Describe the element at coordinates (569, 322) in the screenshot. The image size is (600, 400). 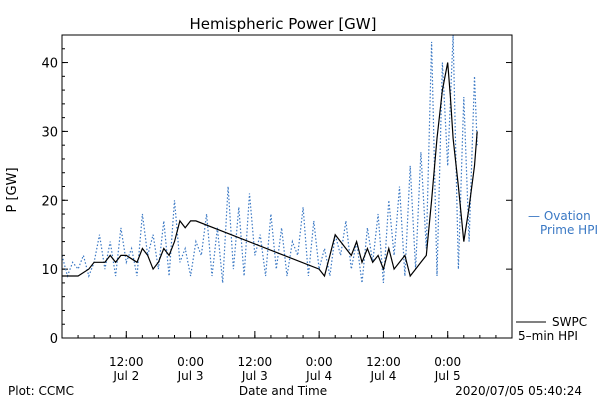
I see `legend-swpc-label: SWPC` at that location.